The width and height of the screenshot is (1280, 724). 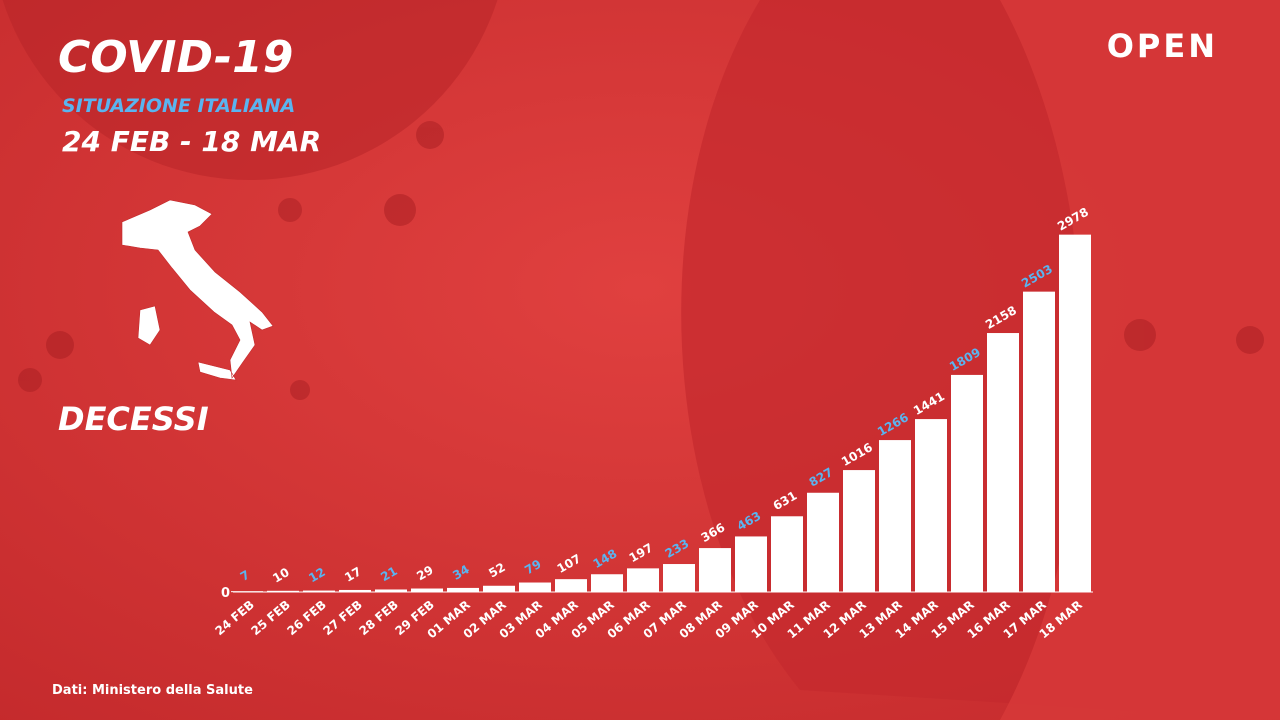 I want to click on chart-title: DECESSI, so click(x=133, y=419).